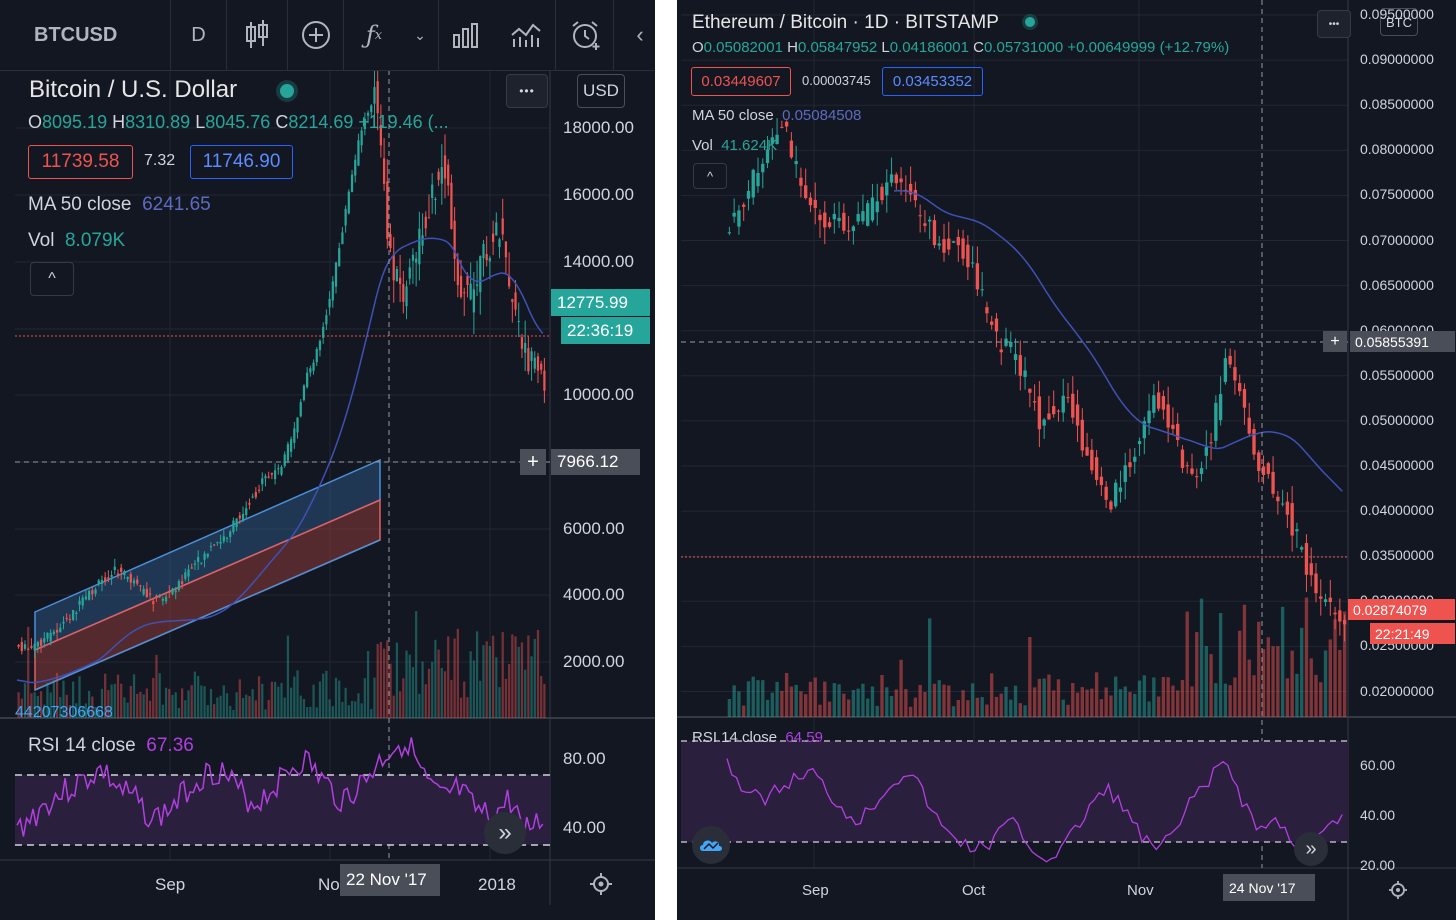 The width and height of the screenshot is (1456, 920). What do you see at coordinates (241, 162) in the screenshot?
I see `ask-button: 11746.90` at bounding box center [241, 162].